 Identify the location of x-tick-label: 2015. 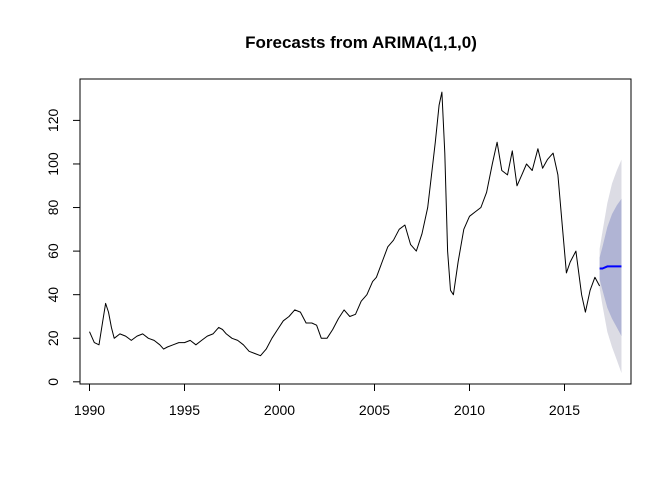
(564, 410).